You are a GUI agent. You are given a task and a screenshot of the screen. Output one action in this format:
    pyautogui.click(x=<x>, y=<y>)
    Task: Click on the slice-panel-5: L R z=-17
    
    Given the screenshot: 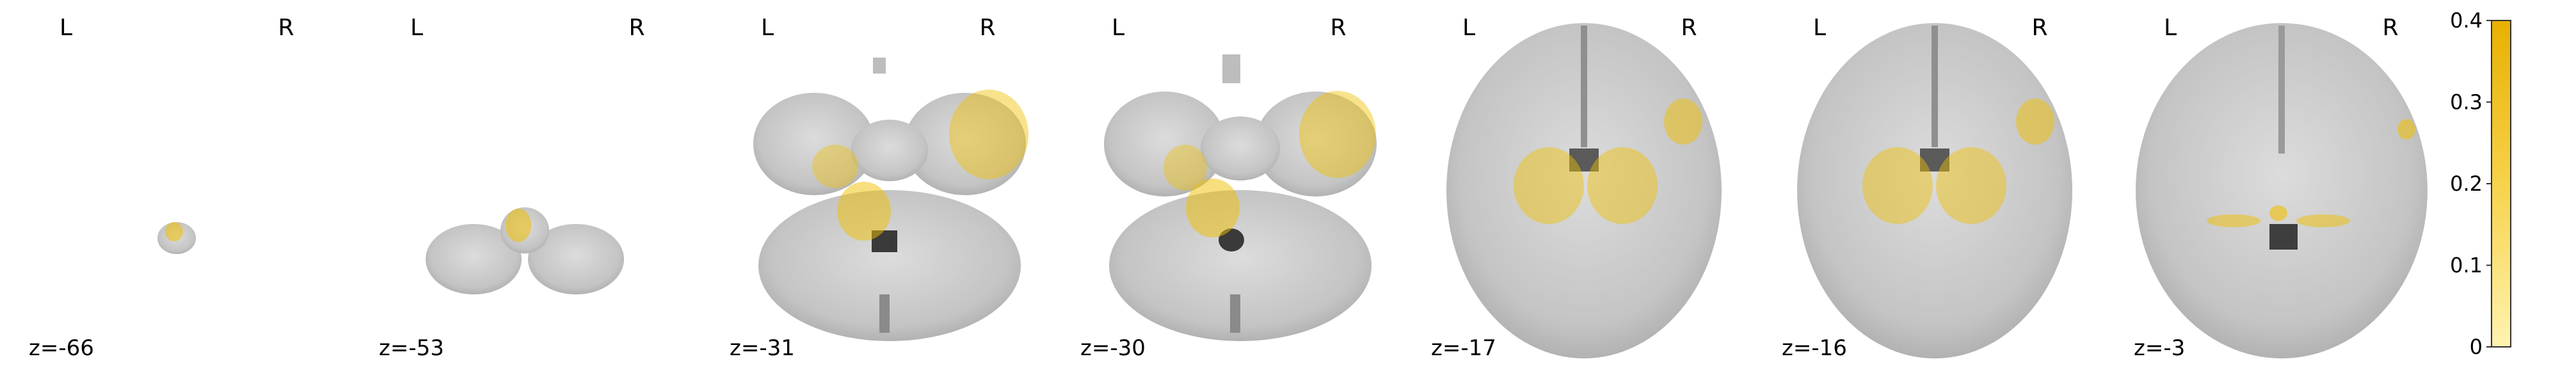 What is the action you would take?
    pyautogui.click(x=1576, y=188)
    